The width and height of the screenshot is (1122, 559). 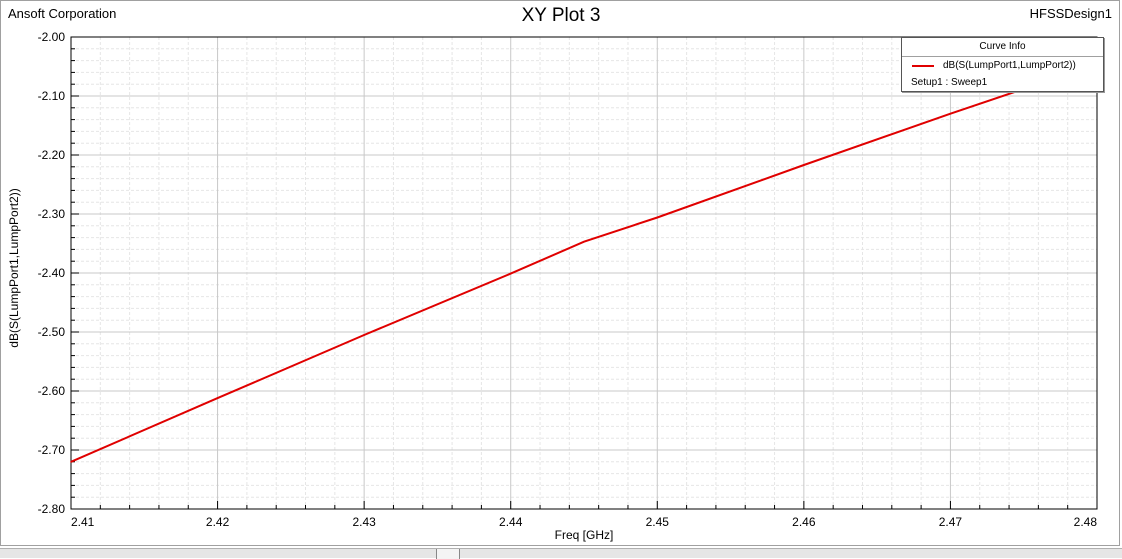 What do you see at coordinates (364, 522) in the screenshot?
I see `x-tick-label: 2.43` at bounding box center [364, 522].